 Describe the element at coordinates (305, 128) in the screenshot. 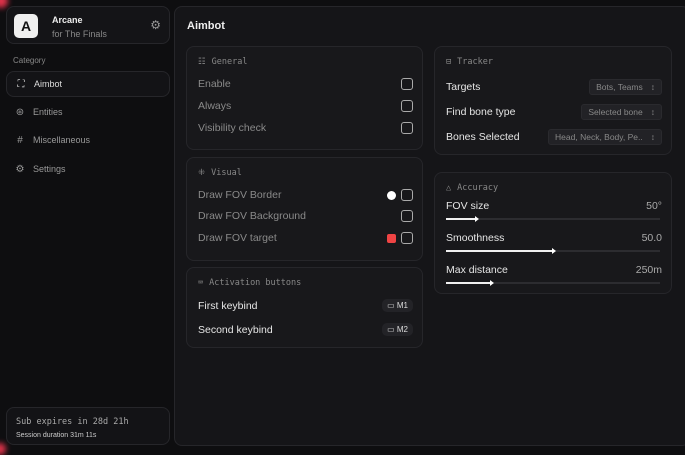

I see `visibility-check-row: Visibility check` at that location.